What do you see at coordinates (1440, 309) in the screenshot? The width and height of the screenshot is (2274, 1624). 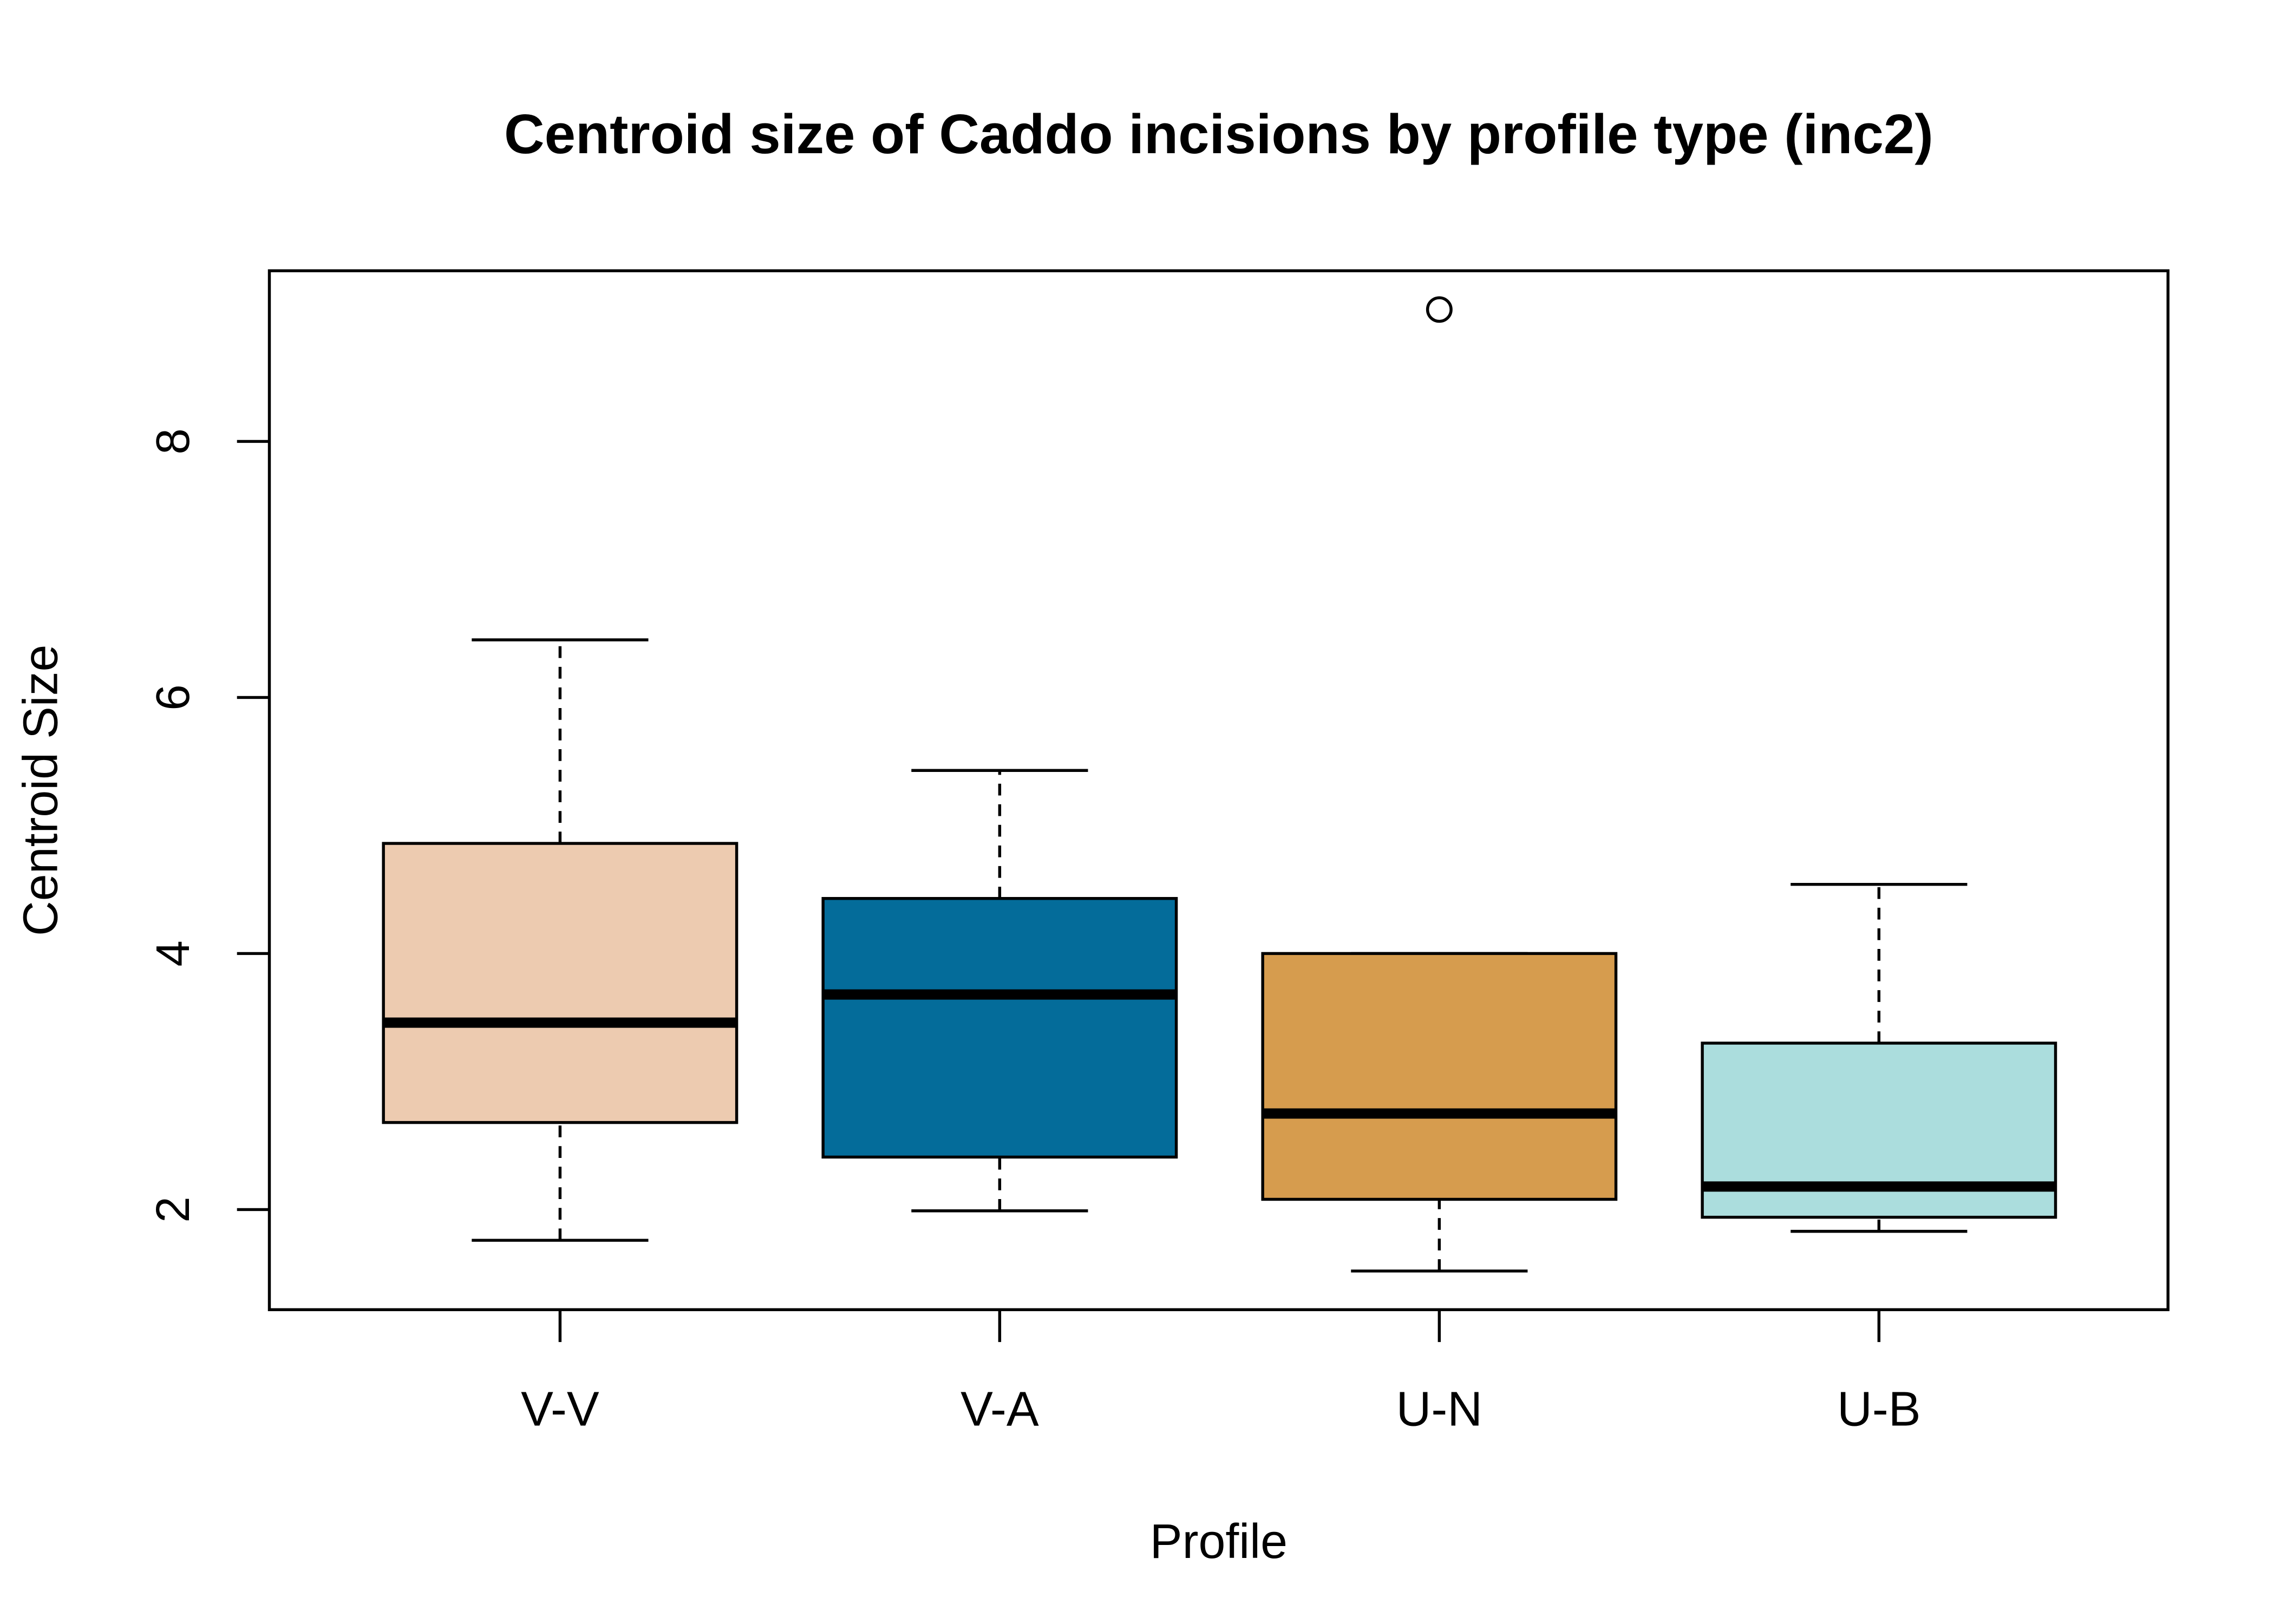 I see `outlier` at bounding box center [1440, 309].